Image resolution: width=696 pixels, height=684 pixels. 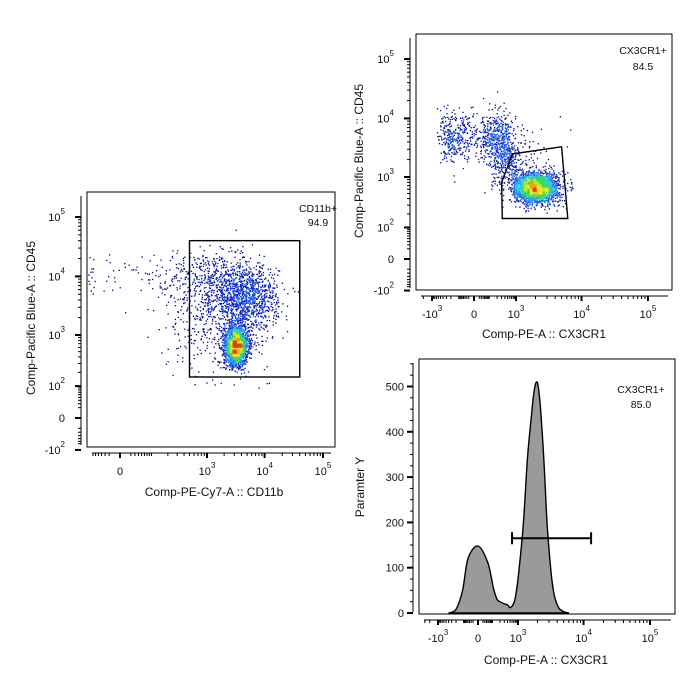 I want to click on tick-base: 10, so click(x=54, y=277).